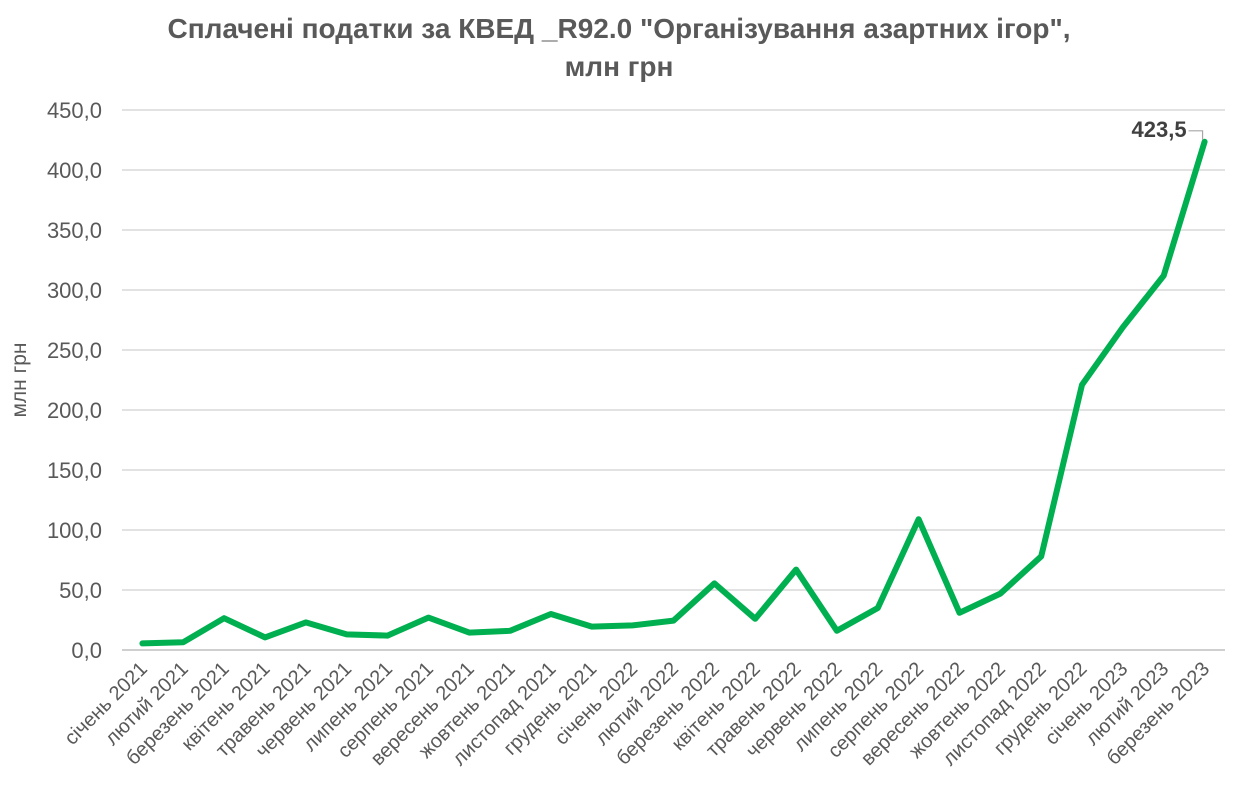 This screenshot has height=812, width=1238. I want to click on chart-title-line2: млн грн, so click(619, 66).